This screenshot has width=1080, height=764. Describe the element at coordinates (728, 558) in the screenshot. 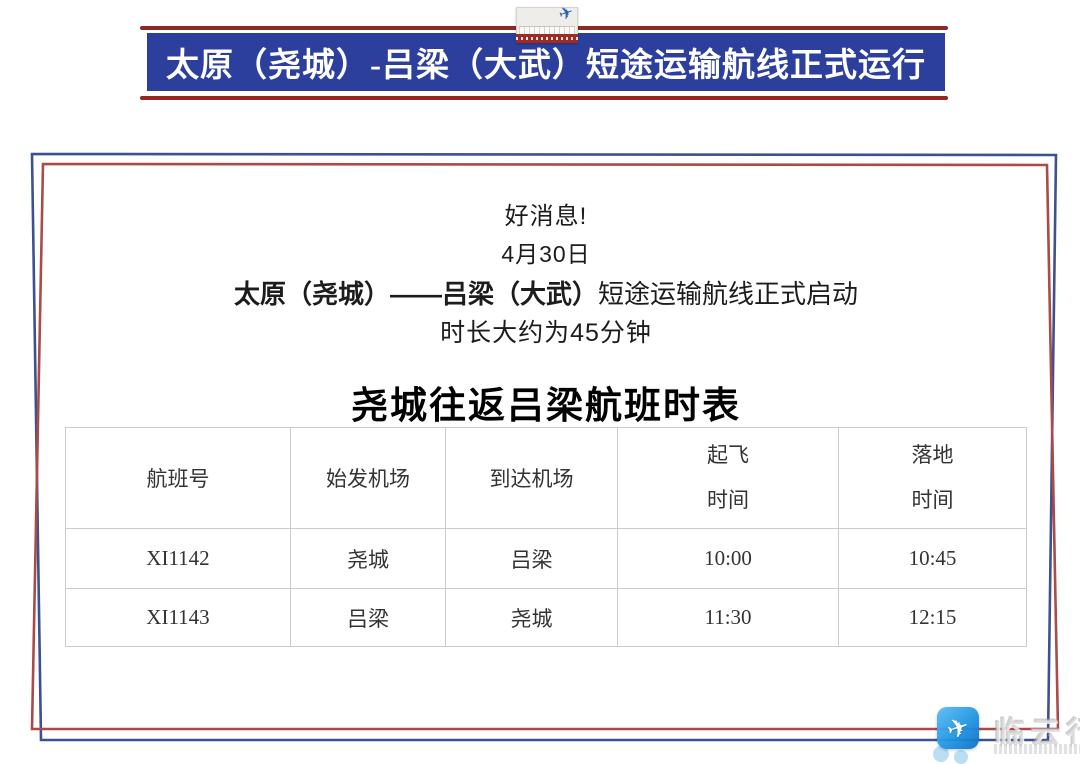

I see `cell-takeoff-time: 10:00` at that location.